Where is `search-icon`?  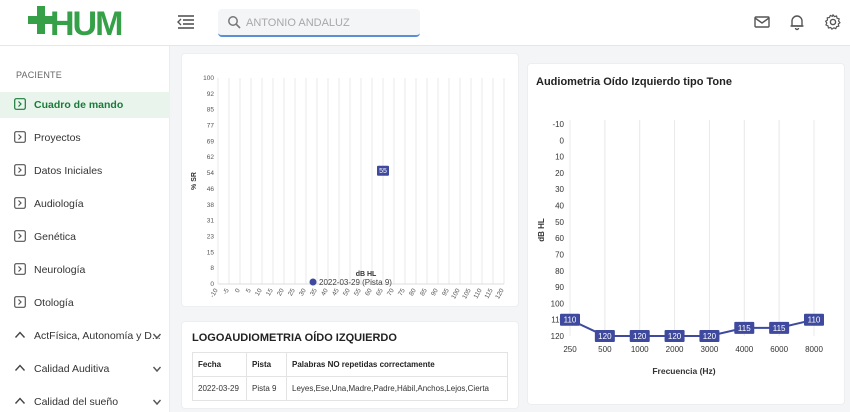 search-icon is located at coordinates (234, 22).